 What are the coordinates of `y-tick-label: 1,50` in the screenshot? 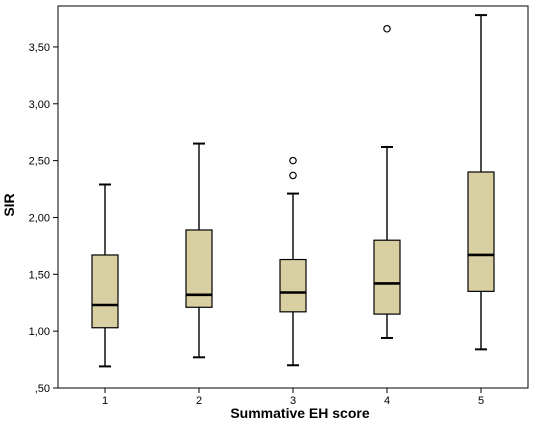 It's located at (39, 275).